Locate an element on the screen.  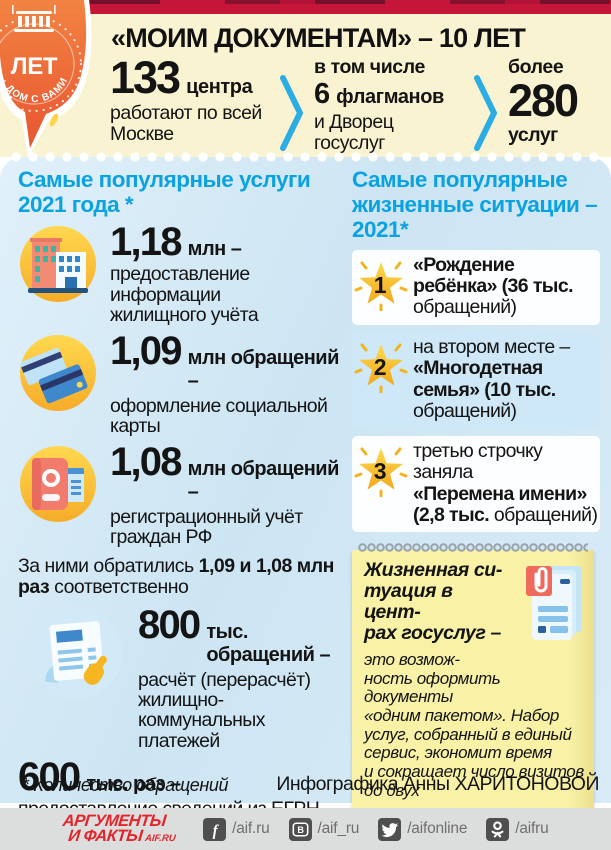
bank-cards-icon is located at coordinates (58, 372).